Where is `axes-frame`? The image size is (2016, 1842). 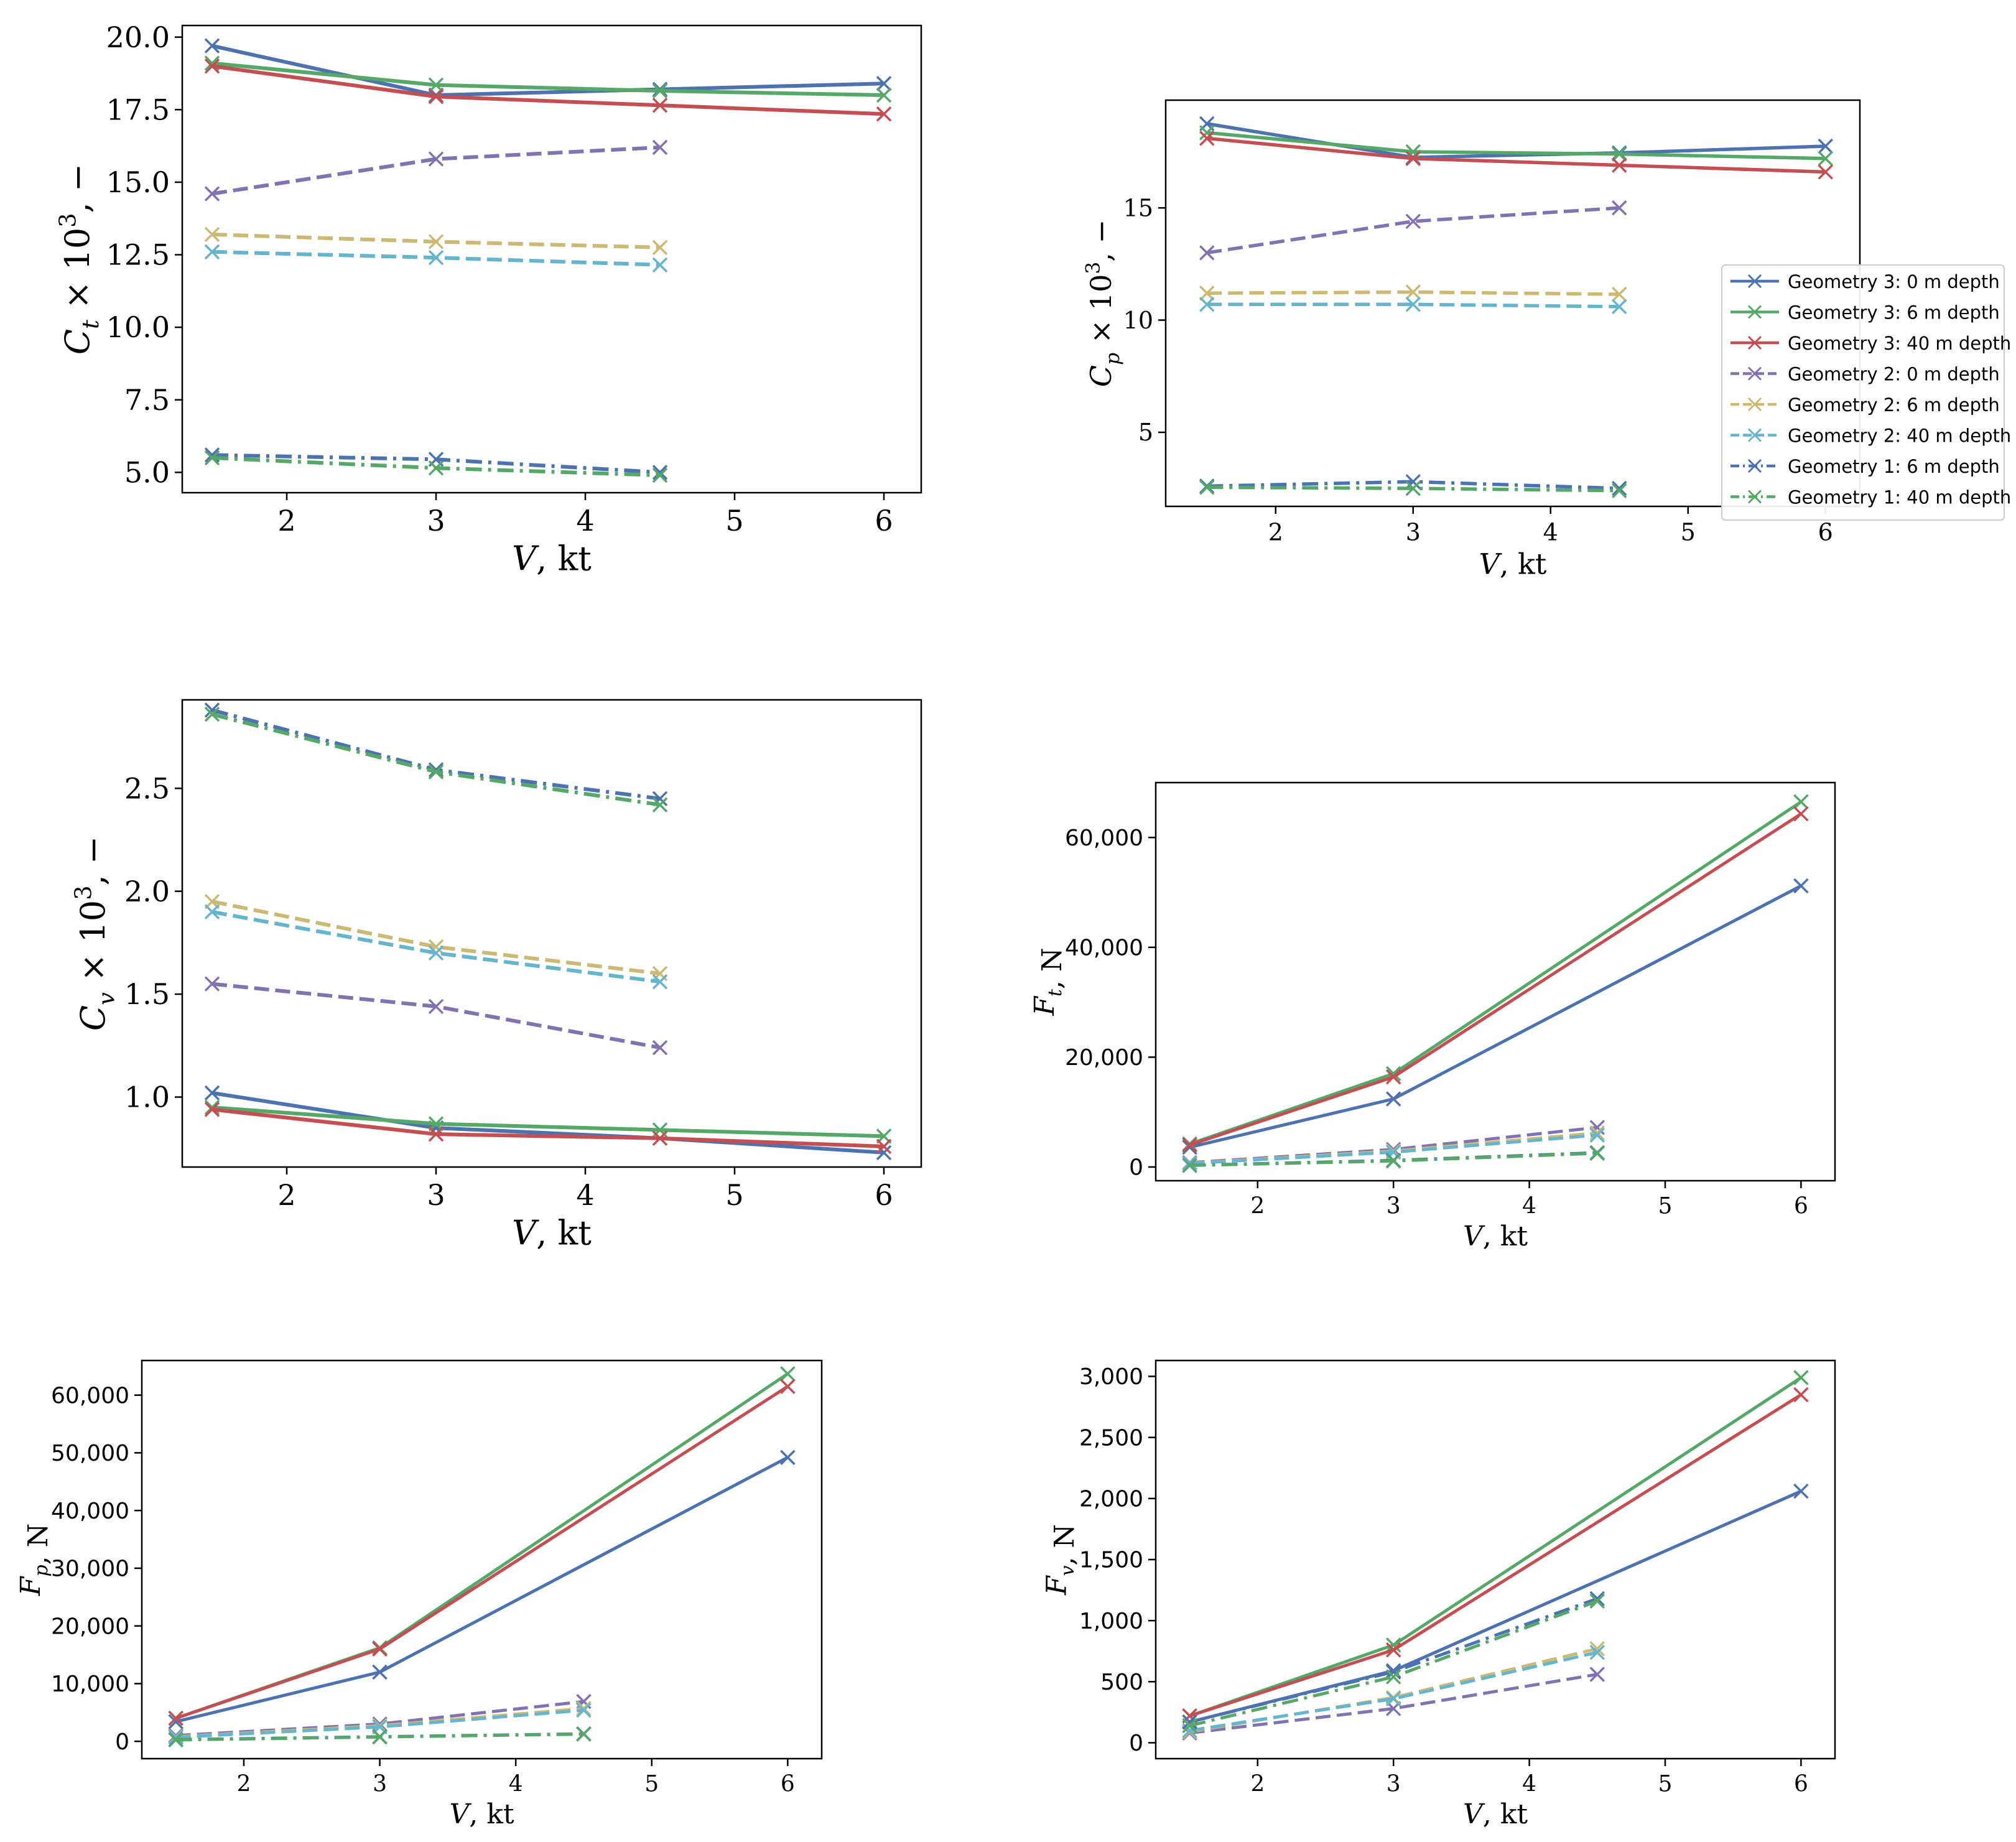 axes-frame is located at coordinates (551, 934).